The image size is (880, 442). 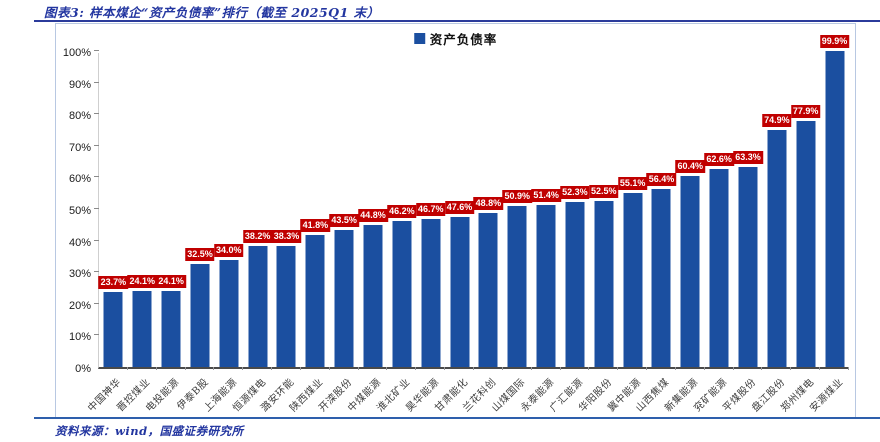 I want to click on bar-value-label: 51.4%, so click(x=546, y=195).